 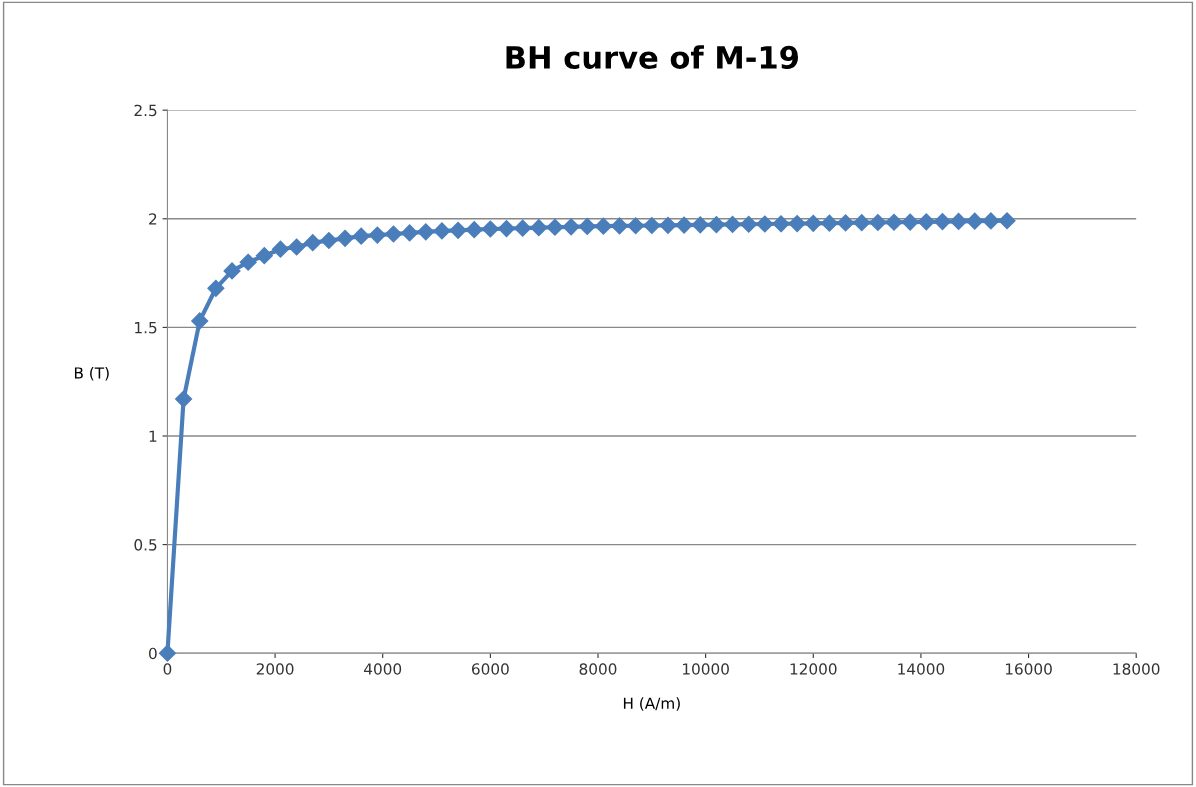 I want to click on x-axis-title: H (A/m), so click(x=651, y=704).